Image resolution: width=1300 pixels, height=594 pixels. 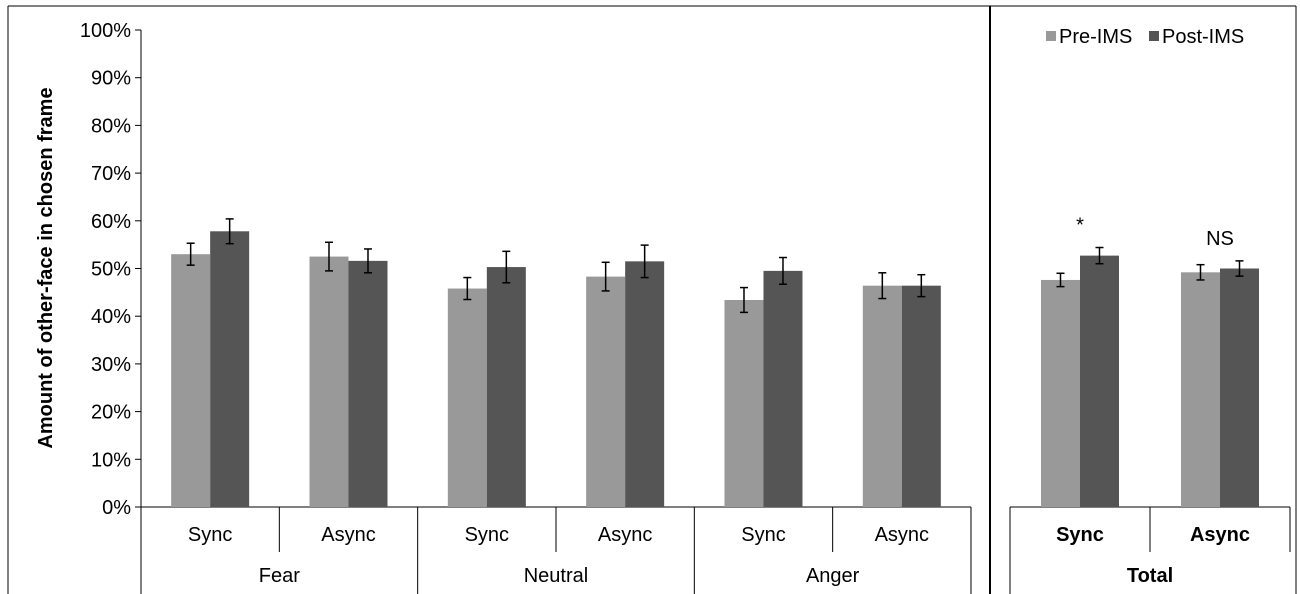 I want to click on y-tick-label: 60%, so click(x=111, y=222).